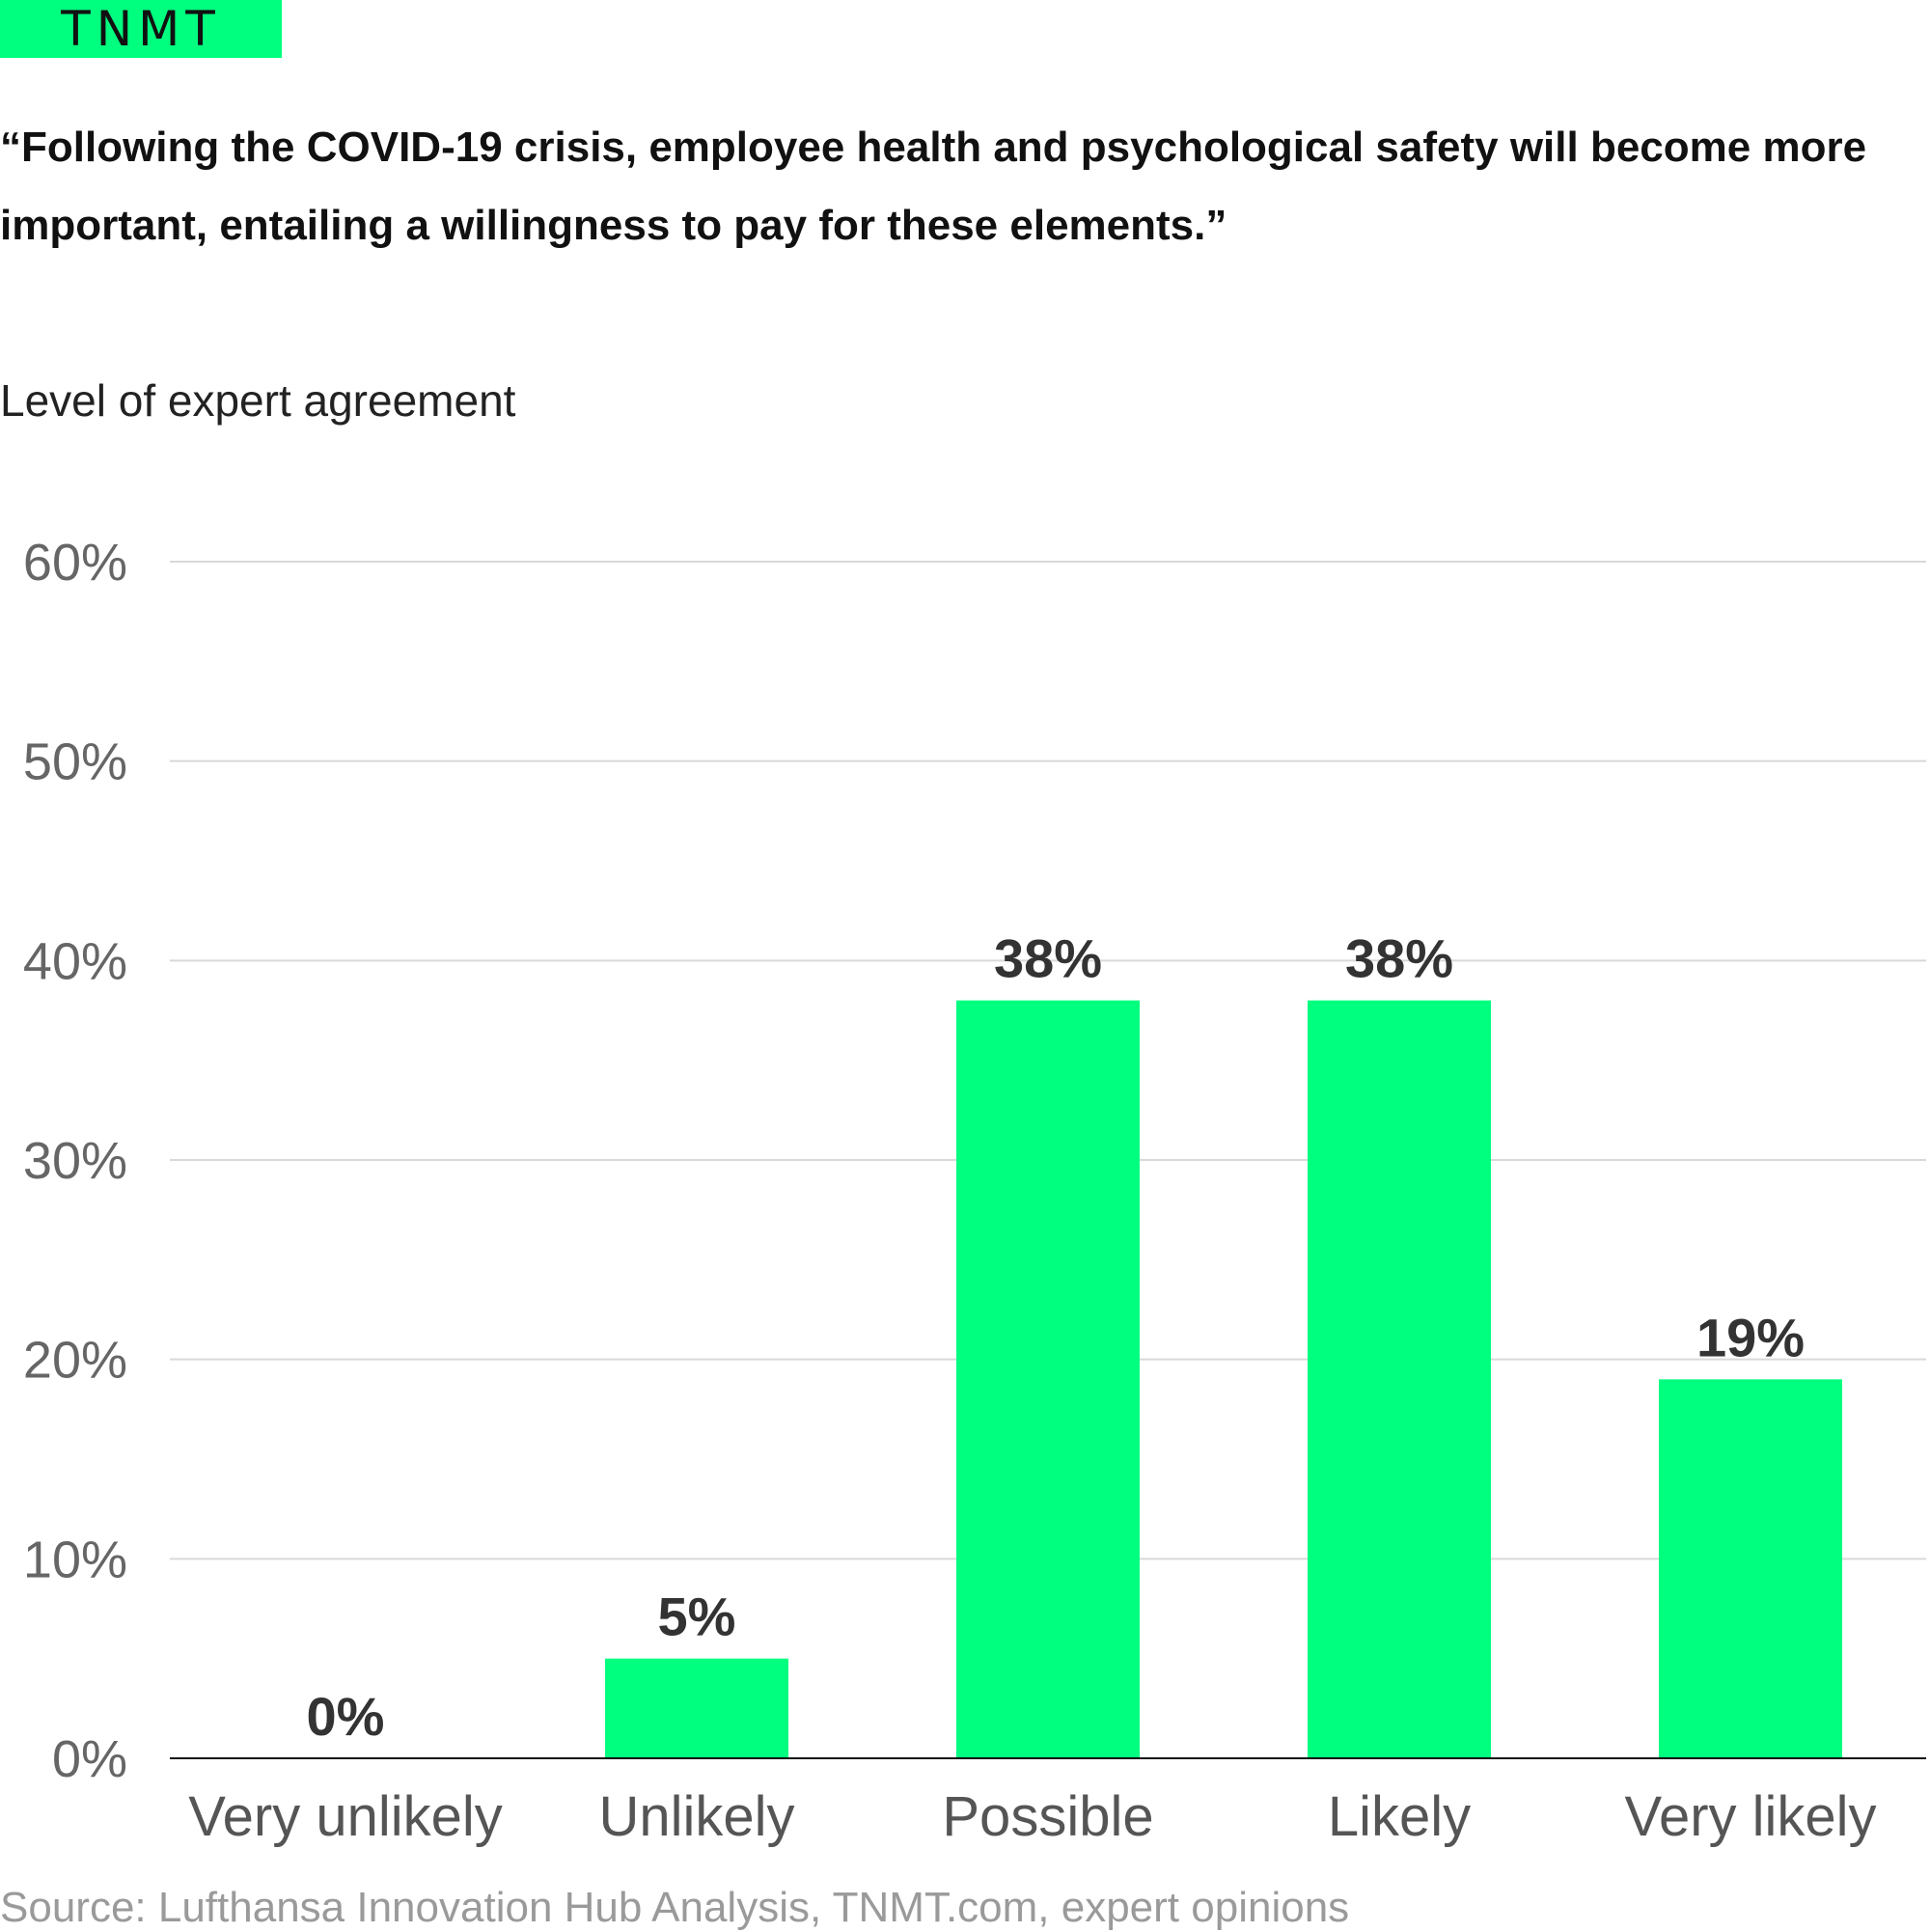 This screenshot has height=1932, width=1930. I want to click on y-tick-label: 40%, so click(75, 961).